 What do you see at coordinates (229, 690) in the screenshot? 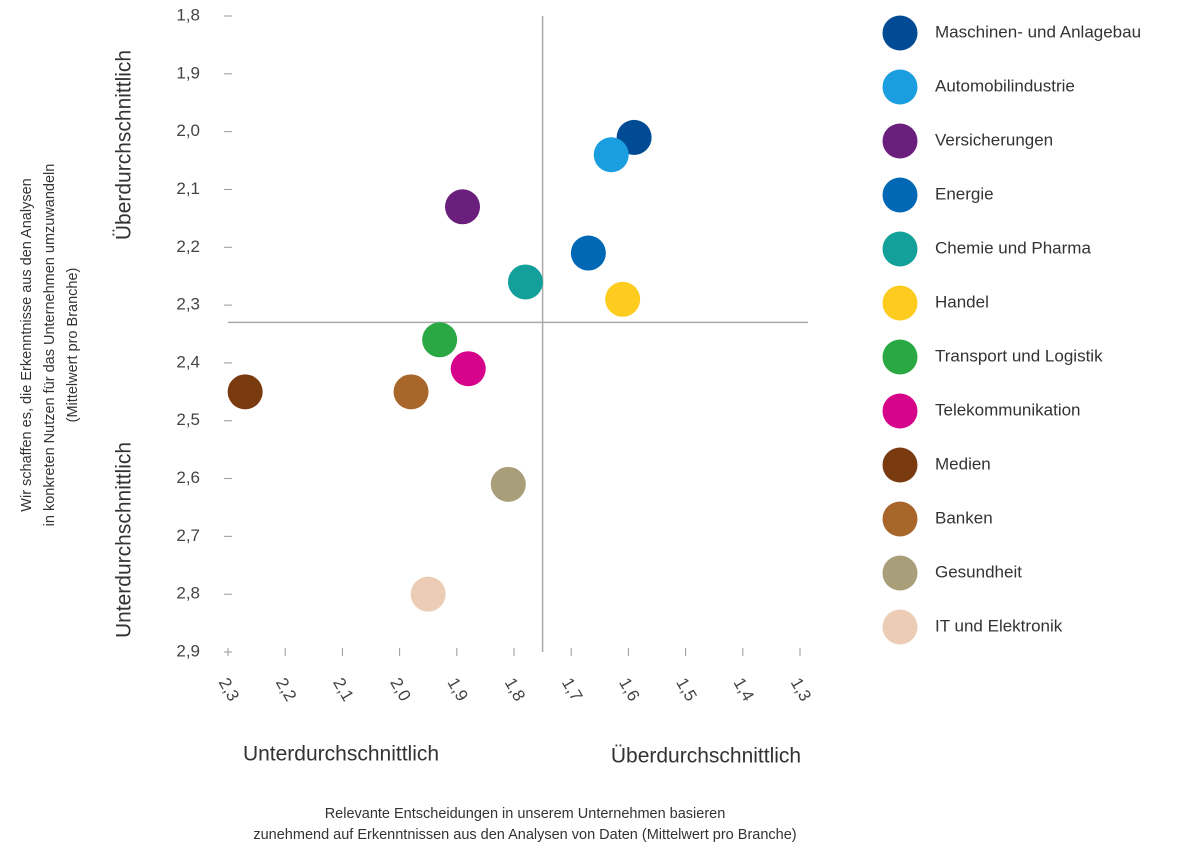
I see `x-tick-label: 2,3` at bounding box center [229, 690].